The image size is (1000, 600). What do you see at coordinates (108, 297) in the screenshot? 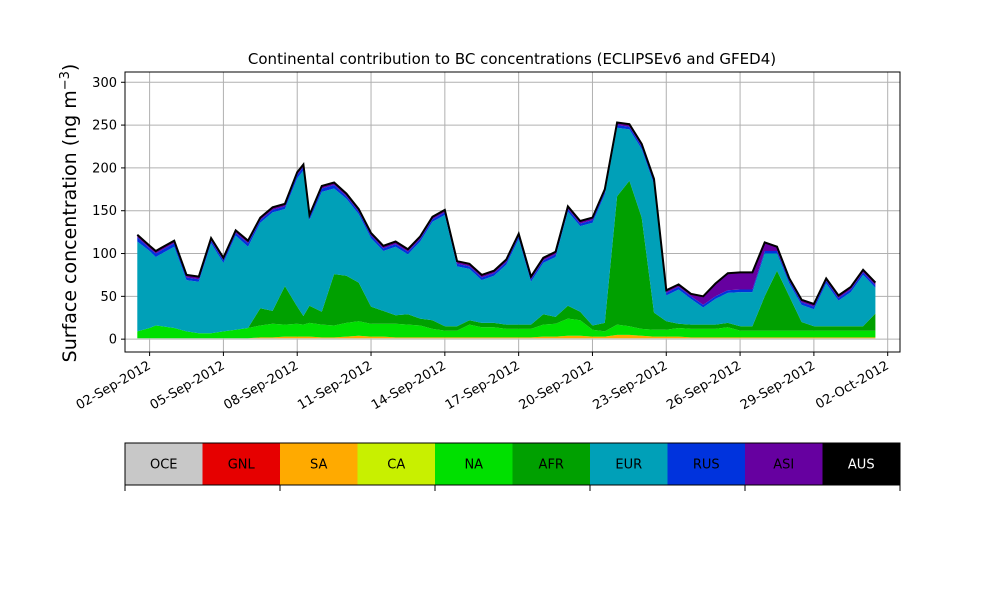
I see `y-tick-label: 50` at bounding box center [108, 297].